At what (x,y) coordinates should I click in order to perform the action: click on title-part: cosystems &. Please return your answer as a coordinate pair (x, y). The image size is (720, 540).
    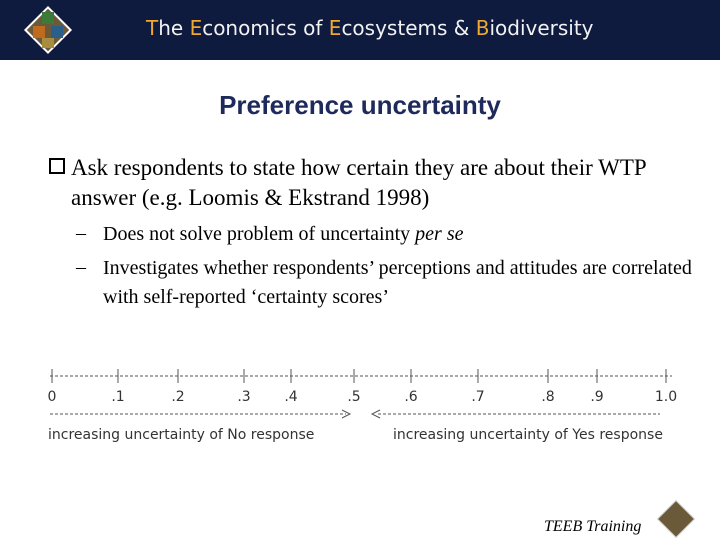
    Looking at the image, I should click on (408, 28).